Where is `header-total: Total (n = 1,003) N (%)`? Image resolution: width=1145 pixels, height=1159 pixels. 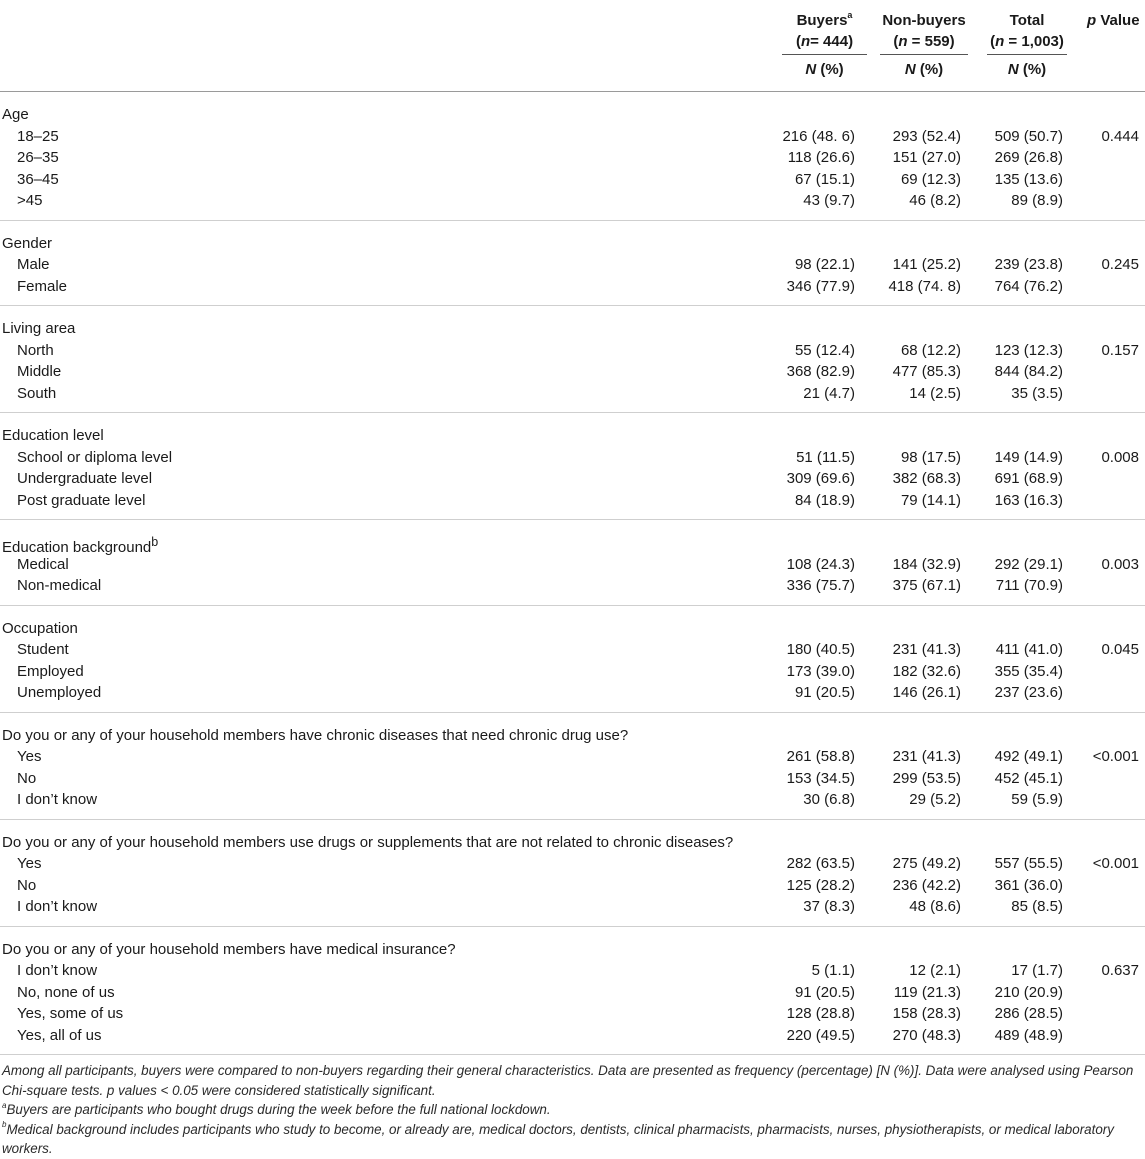 header-total: Total (n = 1,003) N (%) is located at coordinates (1027, 45).